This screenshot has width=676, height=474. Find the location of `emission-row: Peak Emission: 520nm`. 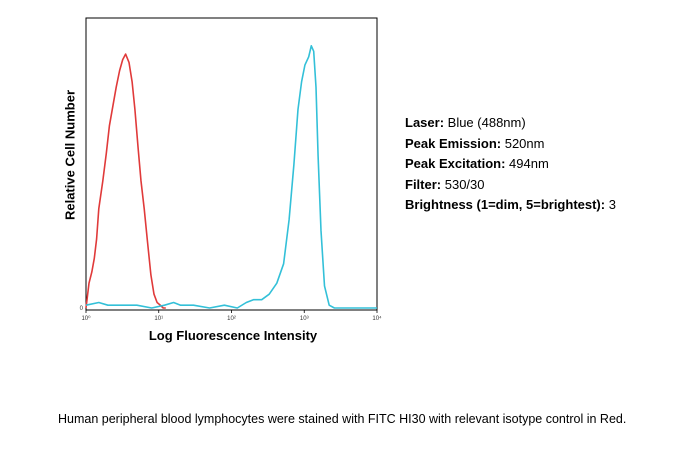

emission-row: Peak Emission: 520nm is located at coordinates (510, 144).